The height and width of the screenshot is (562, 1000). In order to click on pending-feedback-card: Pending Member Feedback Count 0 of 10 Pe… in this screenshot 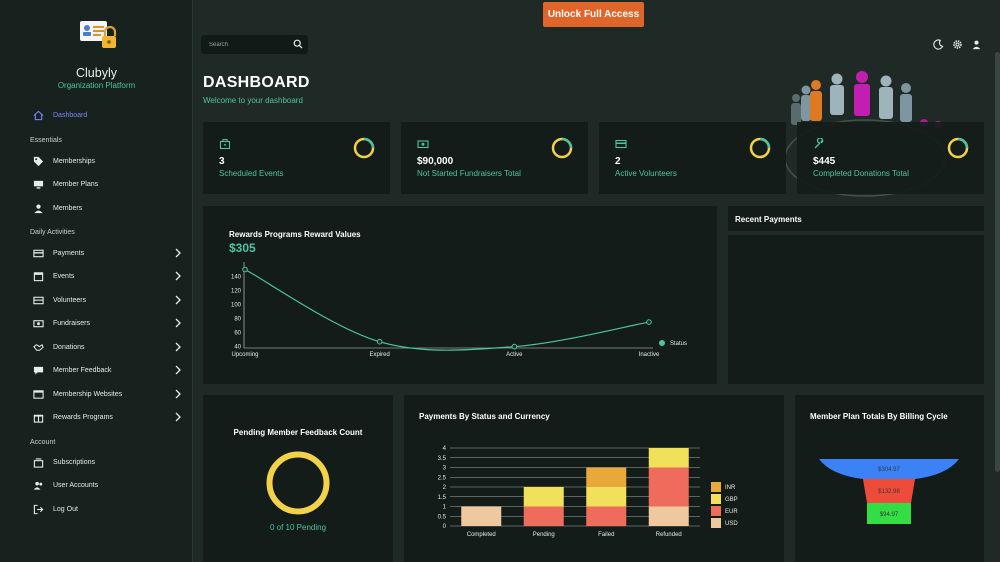, I will do `click(298, 478)`.